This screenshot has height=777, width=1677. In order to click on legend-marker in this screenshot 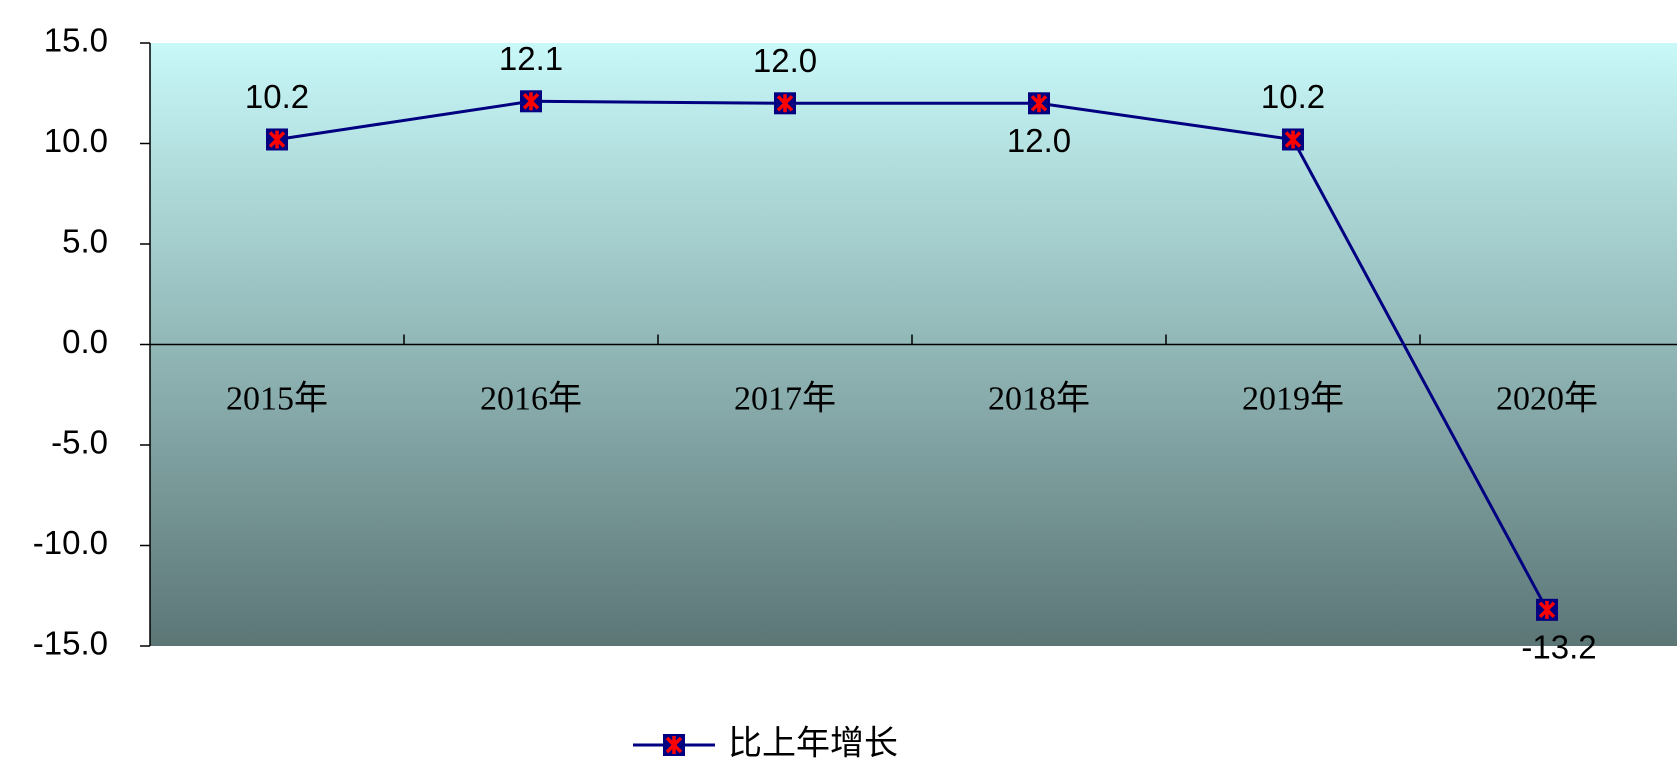, I will do `click(674, 745)`.